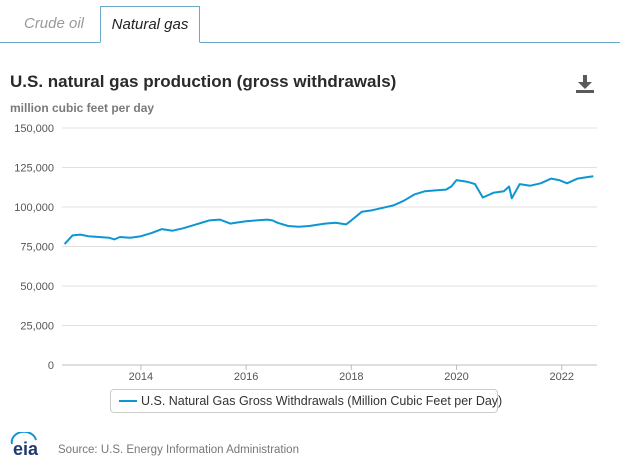 The width and height of the screenshot is (640, 463). I want to click on y-tick-label: 100,000, so click(34, 208).